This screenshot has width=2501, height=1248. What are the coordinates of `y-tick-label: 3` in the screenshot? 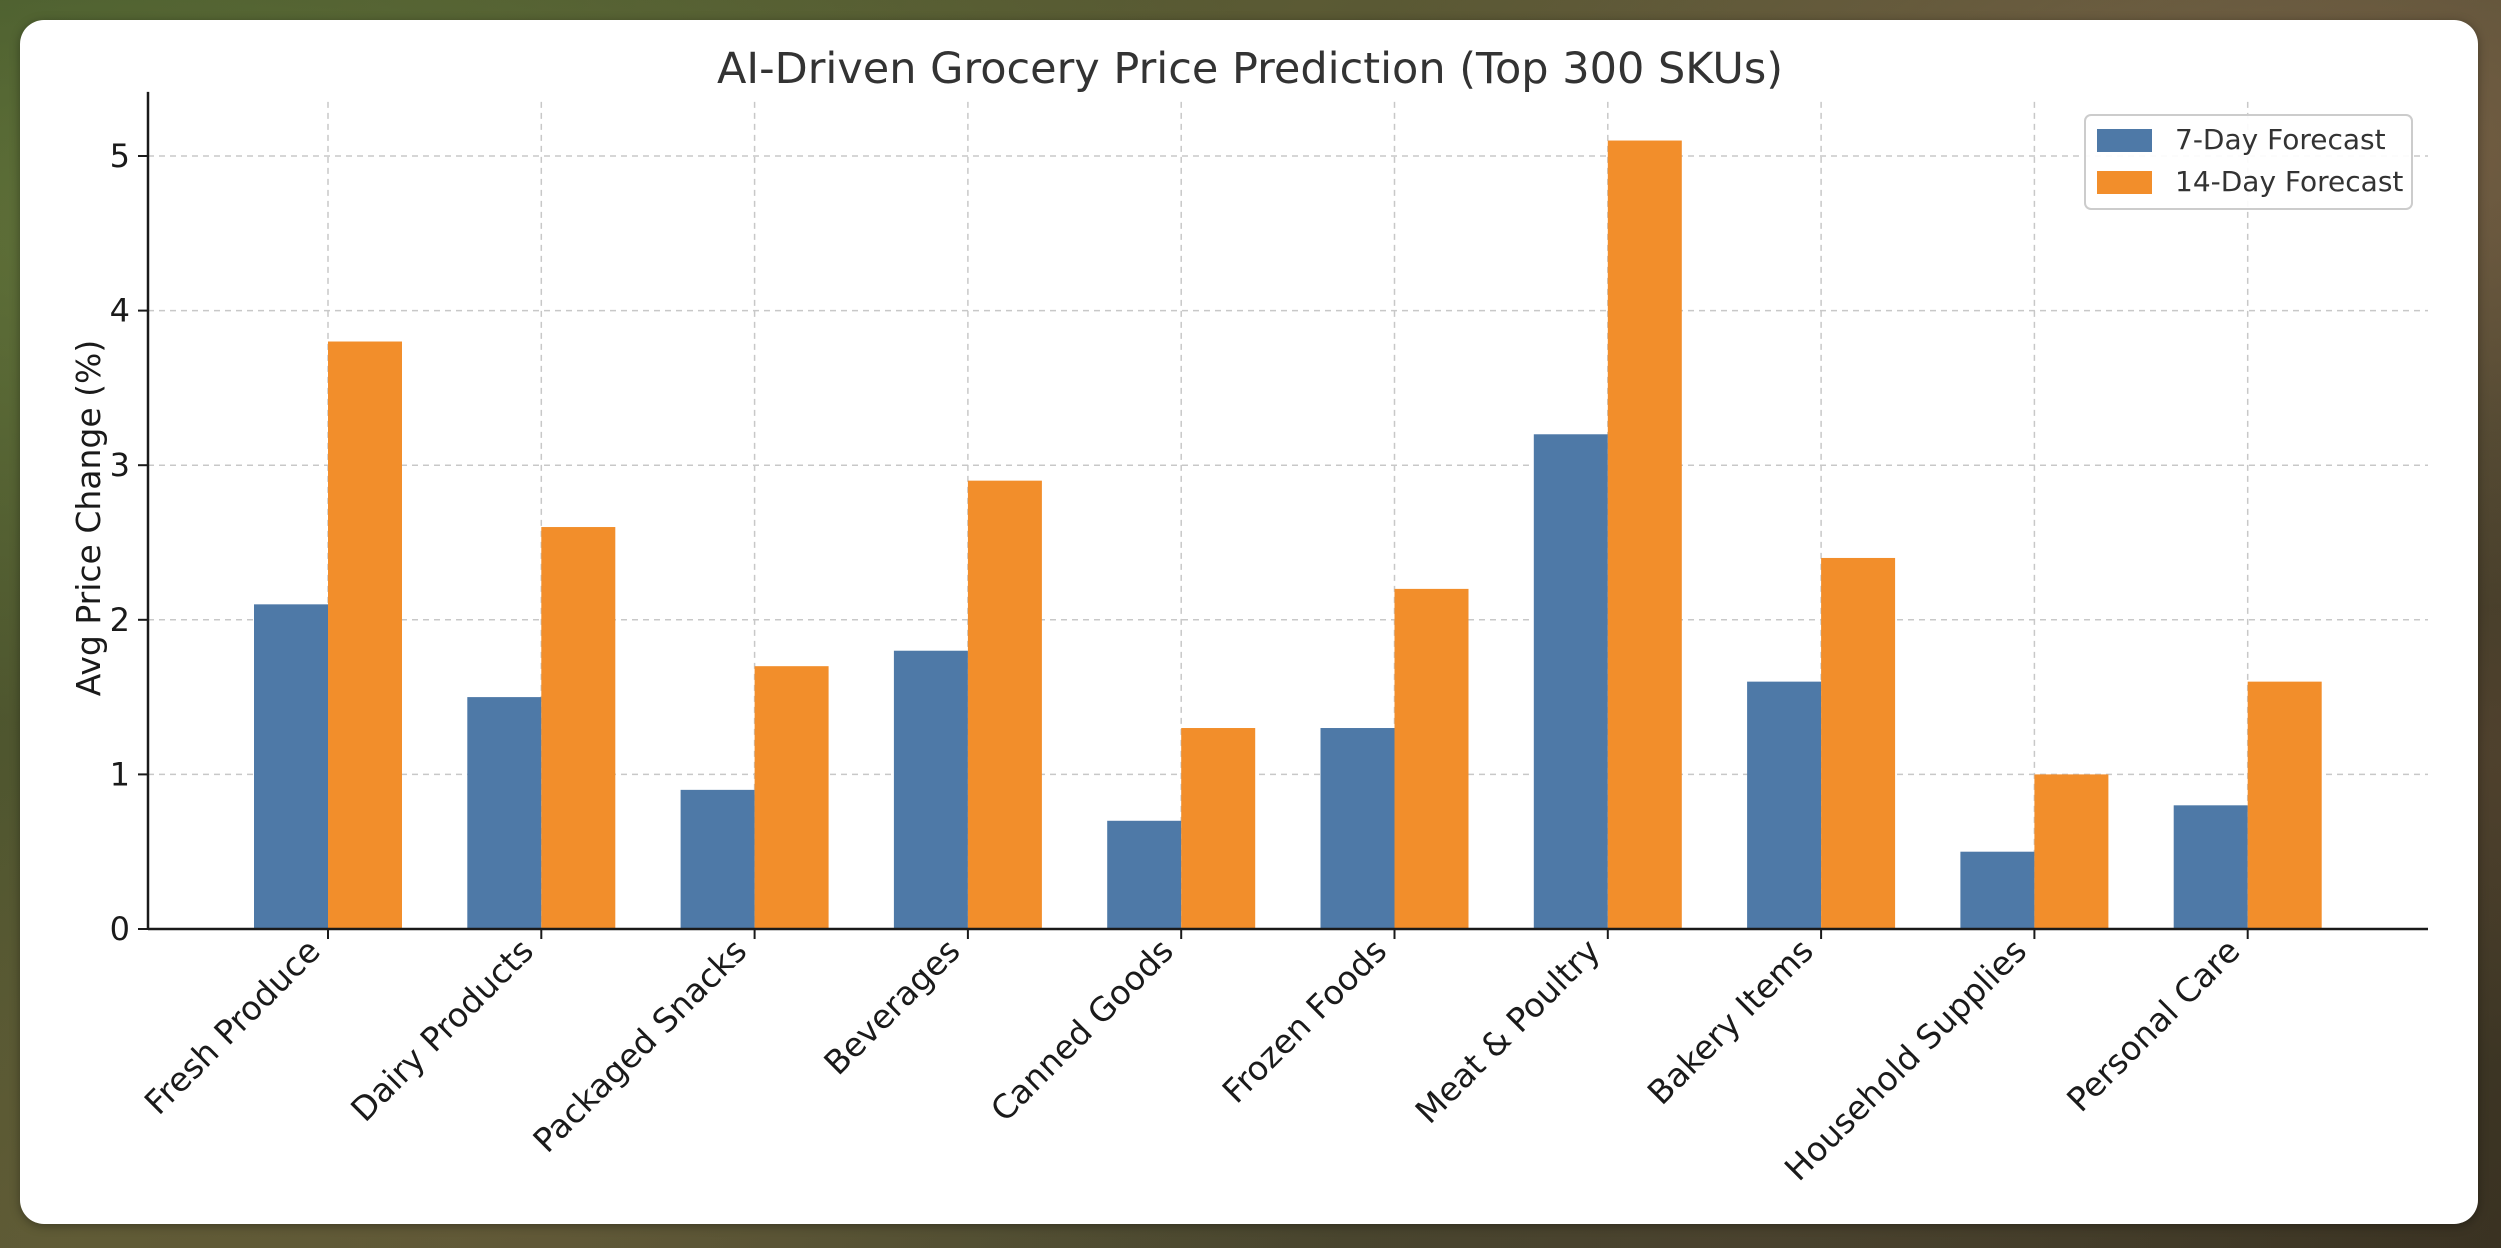 It's located at (120, 465).